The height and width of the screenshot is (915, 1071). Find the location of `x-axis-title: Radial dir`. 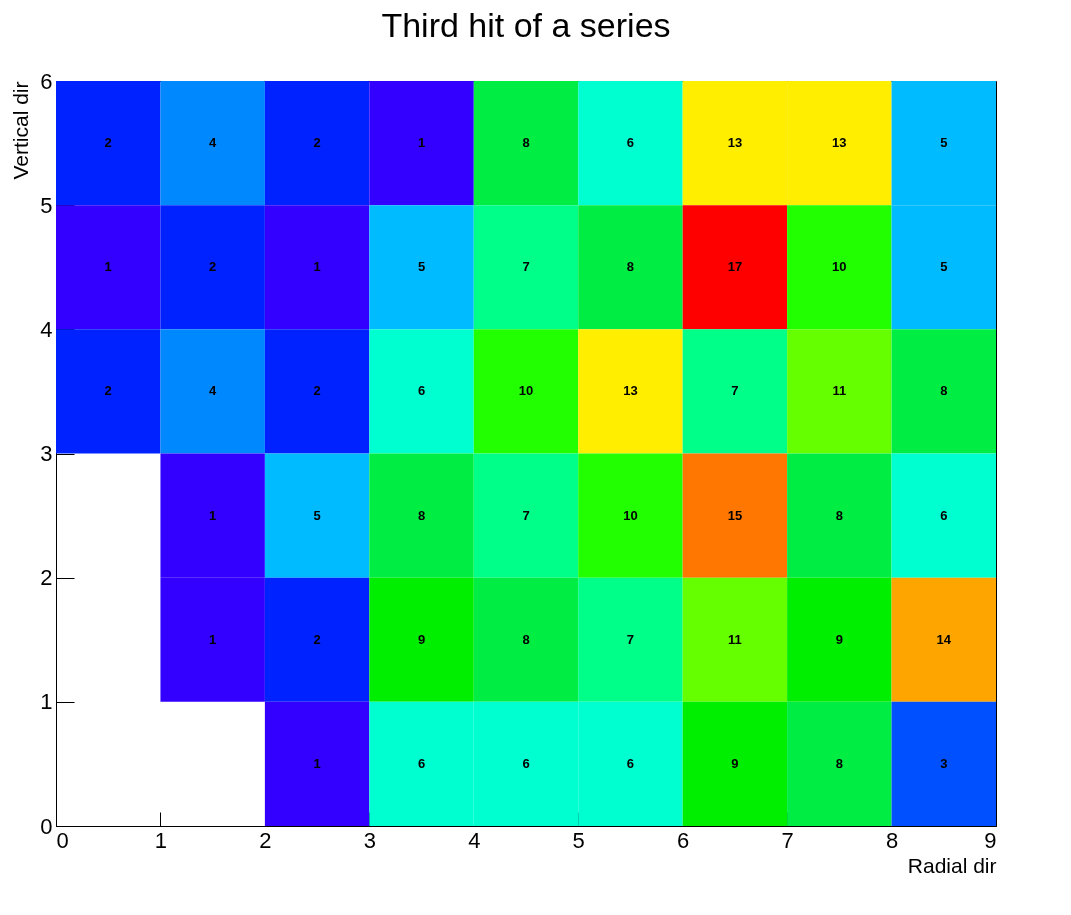

x-axis-title: Radial dir is located at coordinates (952, 865).